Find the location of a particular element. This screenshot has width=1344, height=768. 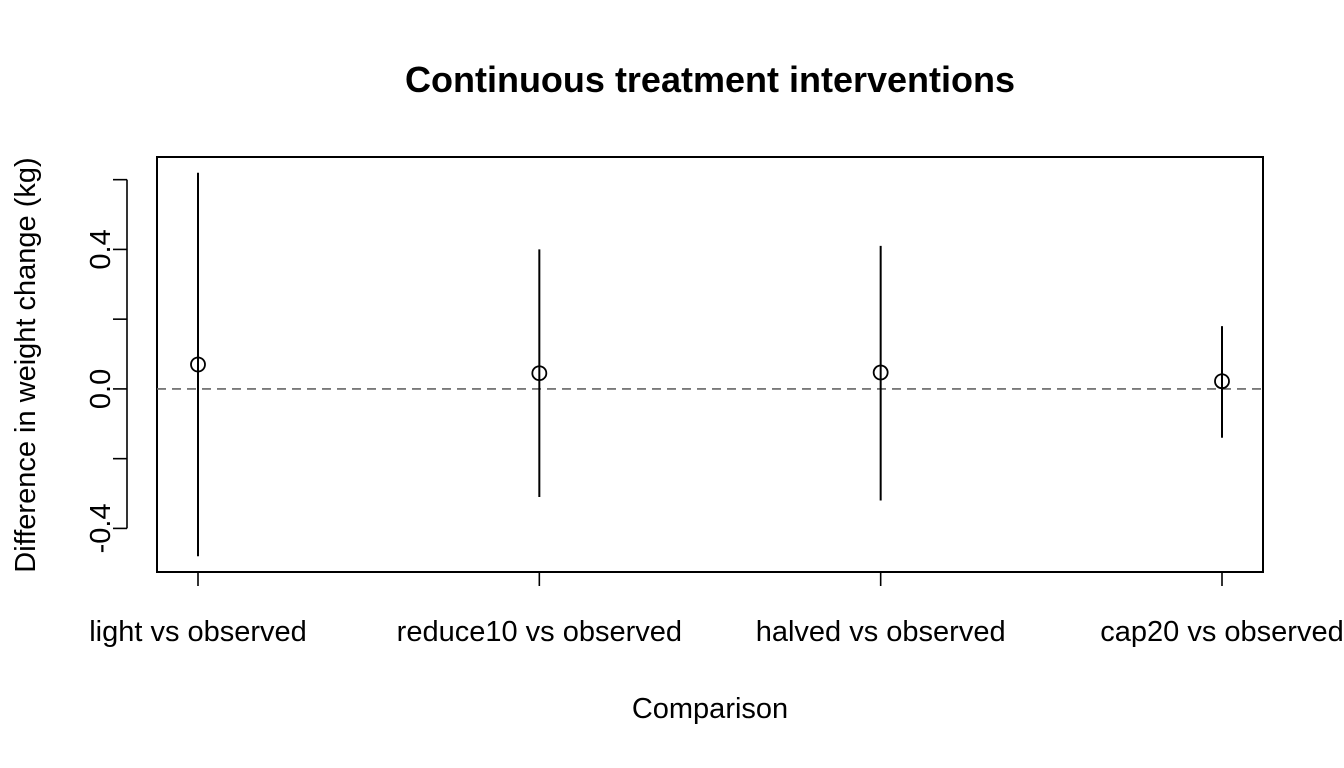

x-tick-label: halved vs observed is located at coordinates (881, 632).